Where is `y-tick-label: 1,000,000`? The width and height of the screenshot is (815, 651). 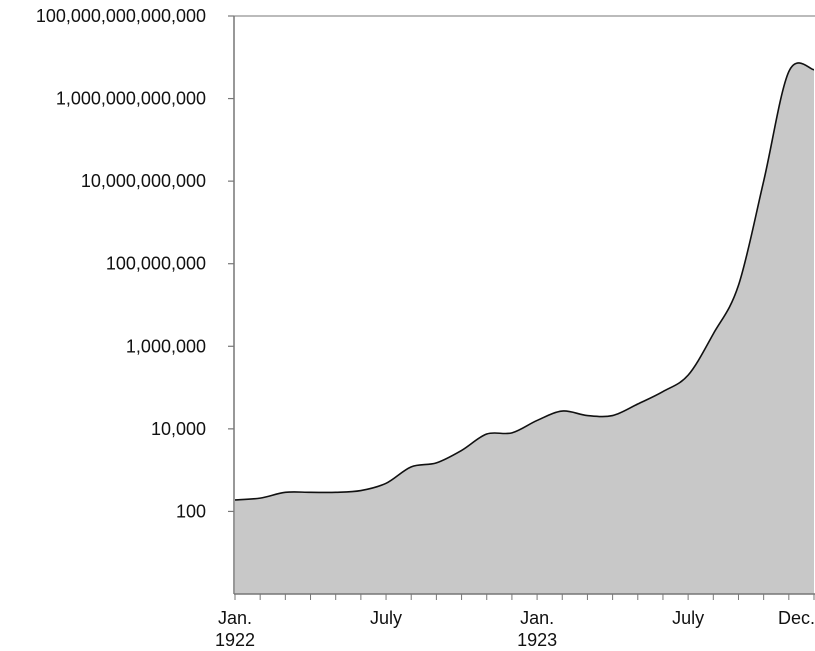 y-tick-label: 1,000,000 is located at coordinates (166, 346).